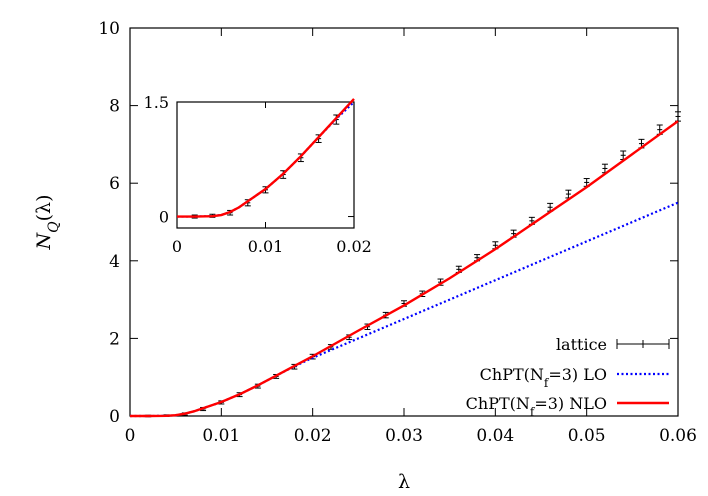  What do you see at coordinates (543, 377) in the screenshot?
I see `legend-label-lo: ChPT(Nf=3) LO` at bounding box center [543, 377].